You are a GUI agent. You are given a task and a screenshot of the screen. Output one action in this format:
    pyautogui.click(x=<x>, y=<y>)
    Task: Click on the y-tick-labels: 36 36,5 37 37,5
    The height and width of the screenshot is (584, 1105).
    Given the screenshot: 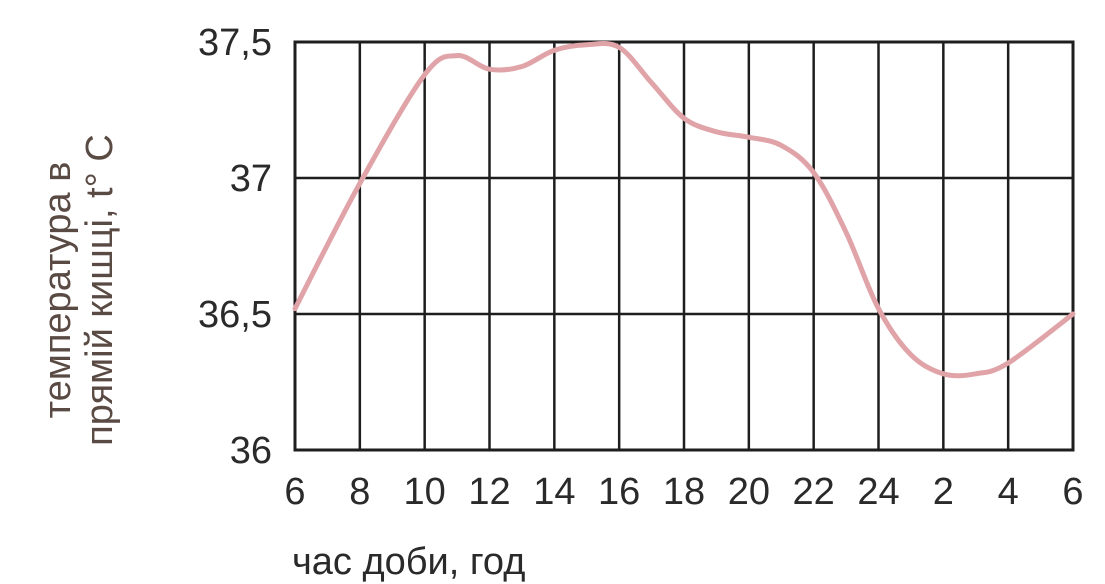 What is the action you would take?
    pyautogui.click(x=235, y=247)
    